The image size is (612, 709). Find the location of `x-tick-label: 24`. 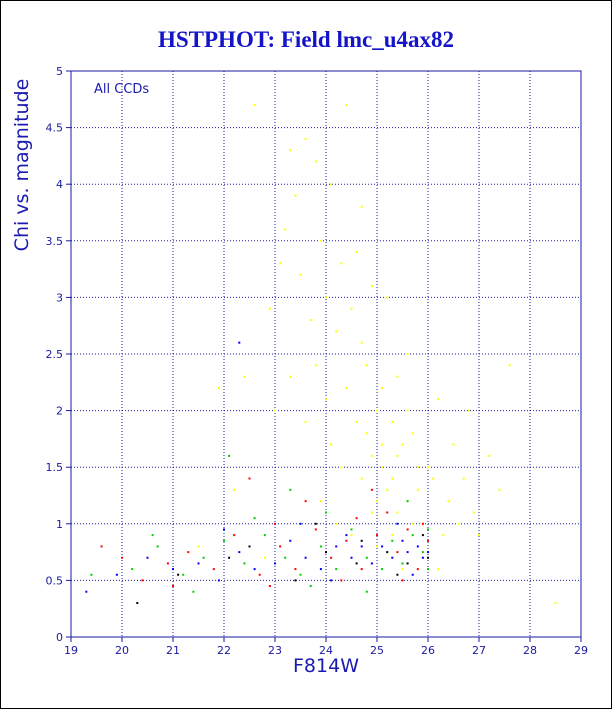

x-tick-label: 24 is located at coordinates (326, 650).